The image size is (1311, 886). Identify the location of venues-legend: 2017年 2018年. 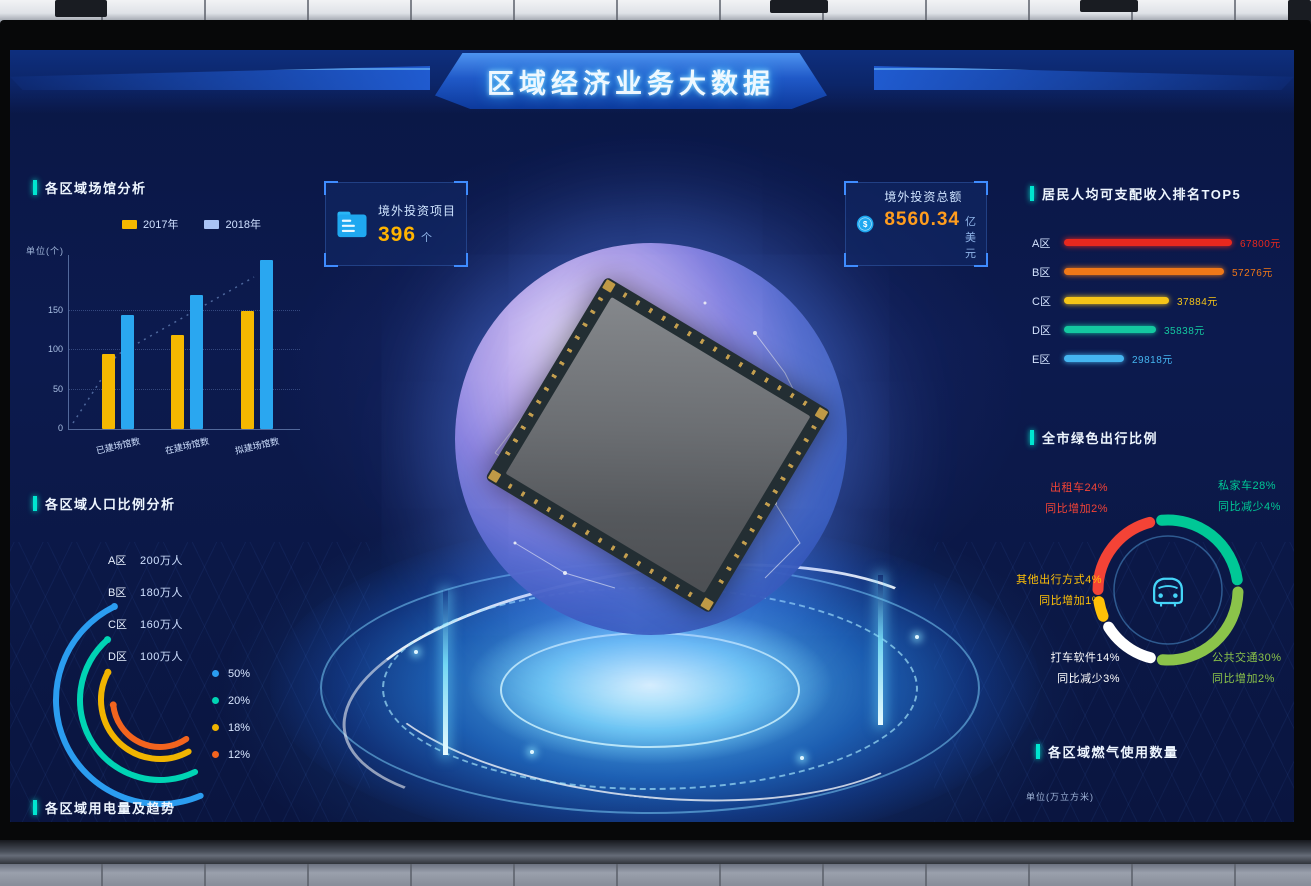
(191, 224).